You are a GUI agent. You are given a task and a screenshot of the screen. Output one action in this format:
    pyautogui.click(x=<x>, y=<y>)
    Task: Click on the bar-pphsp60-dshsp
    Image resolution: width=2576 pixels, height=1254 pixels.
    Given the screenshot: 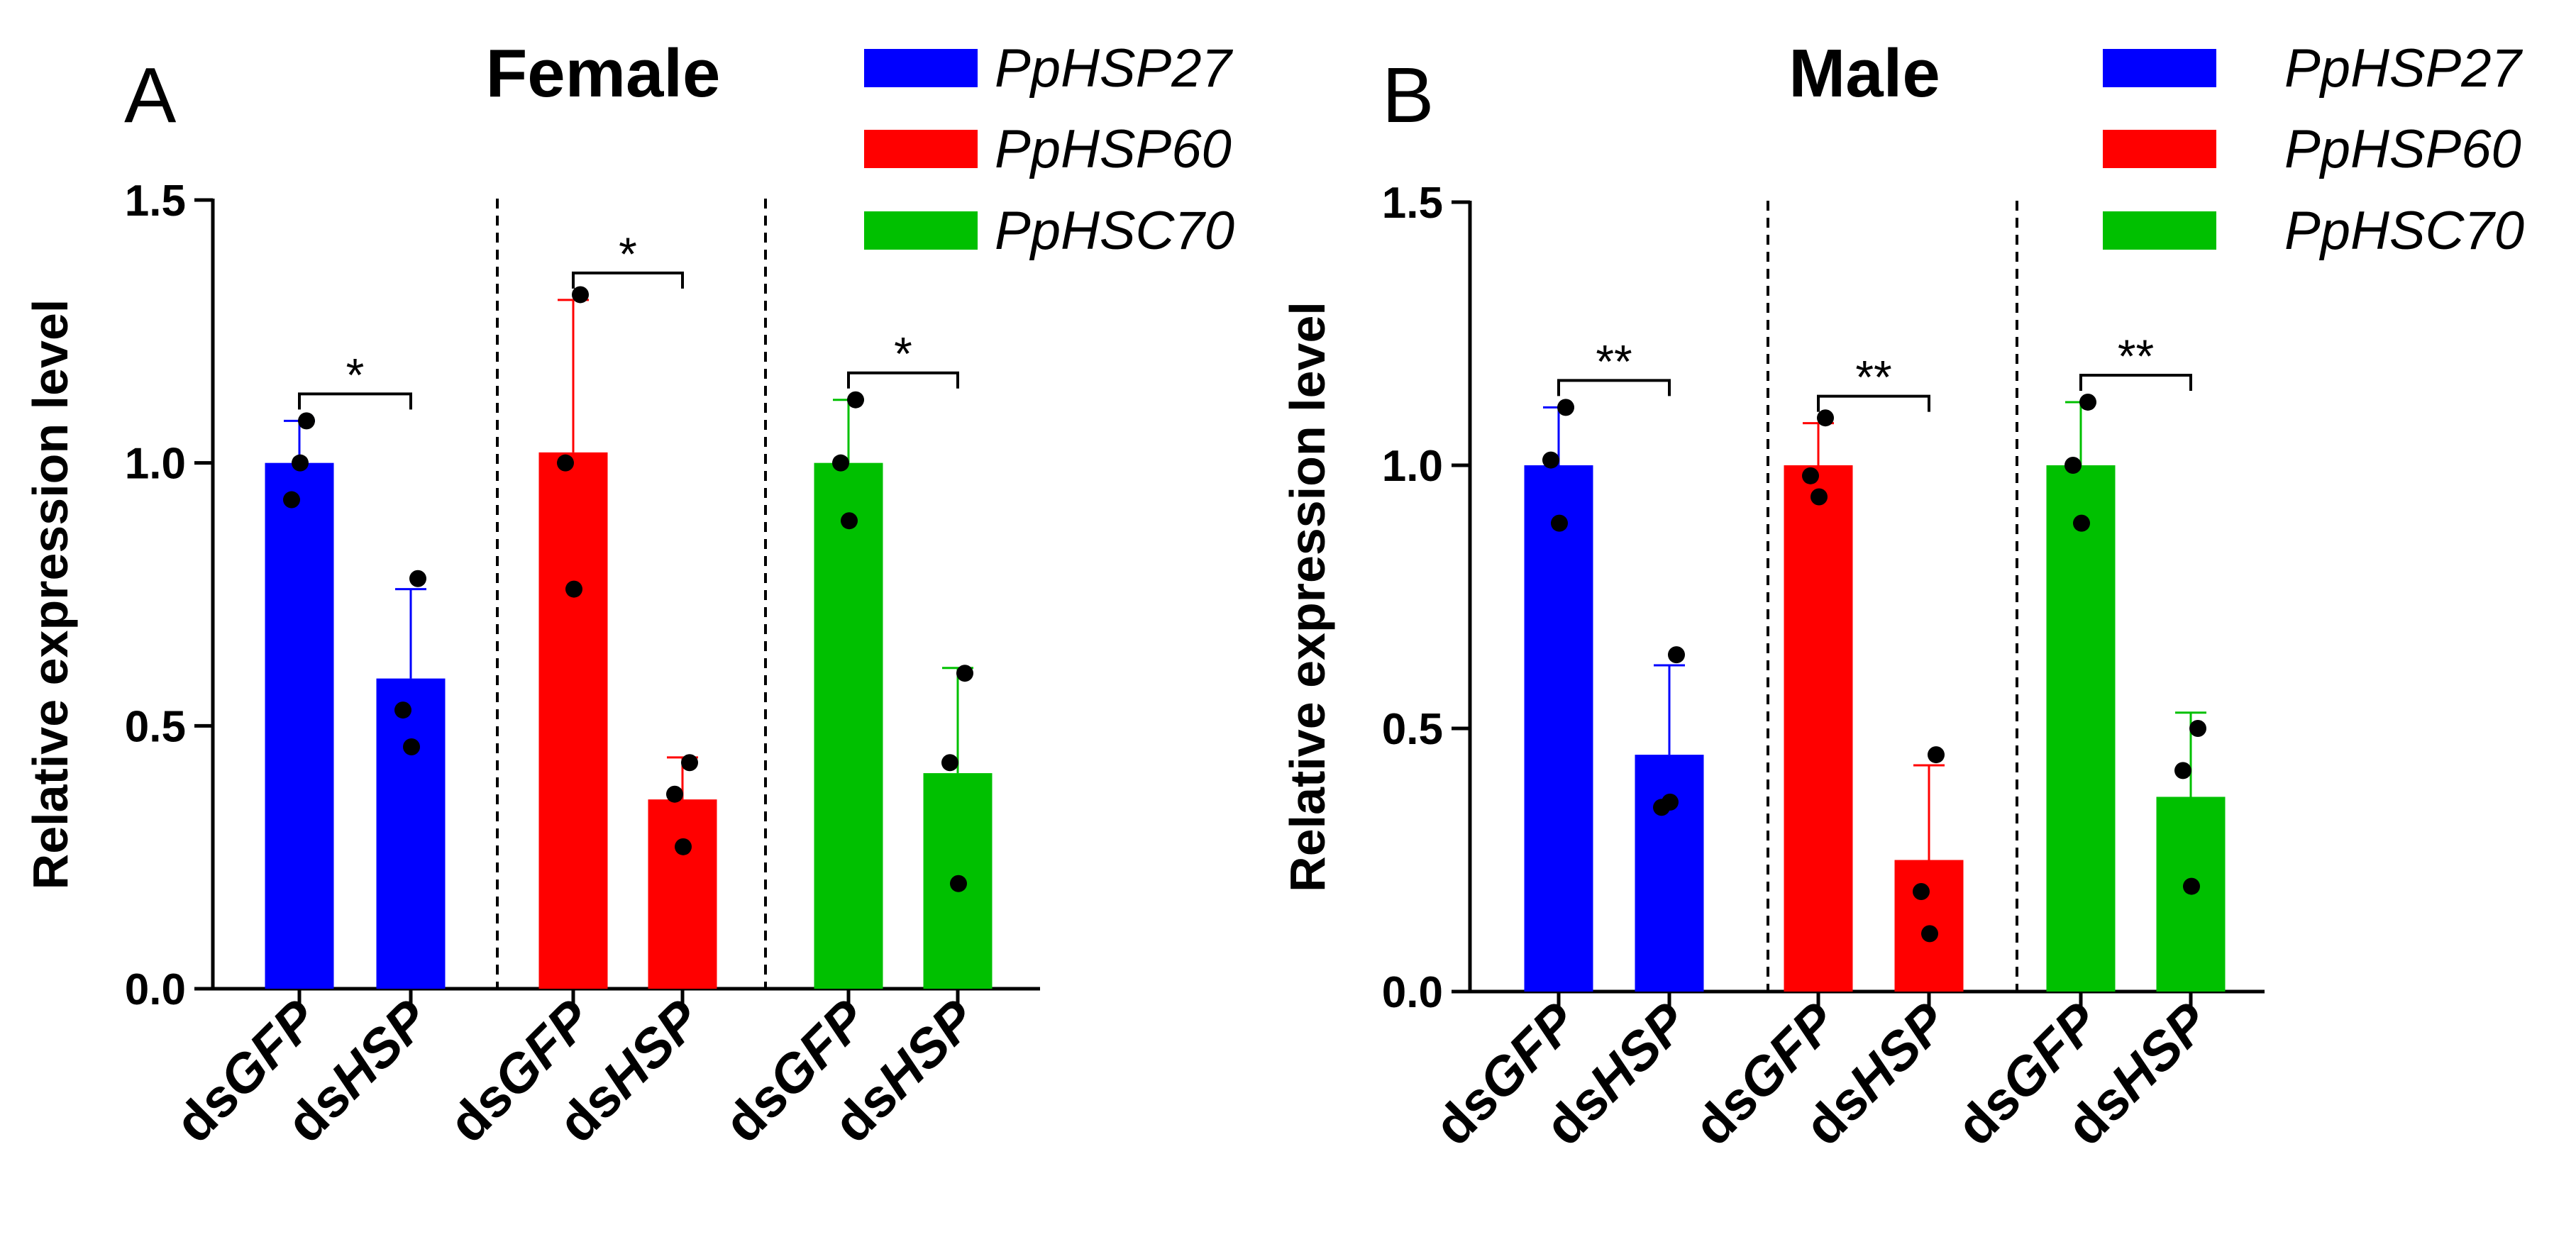 What is the action you would take?
    pyautogui.click(x=682, y=894)
    